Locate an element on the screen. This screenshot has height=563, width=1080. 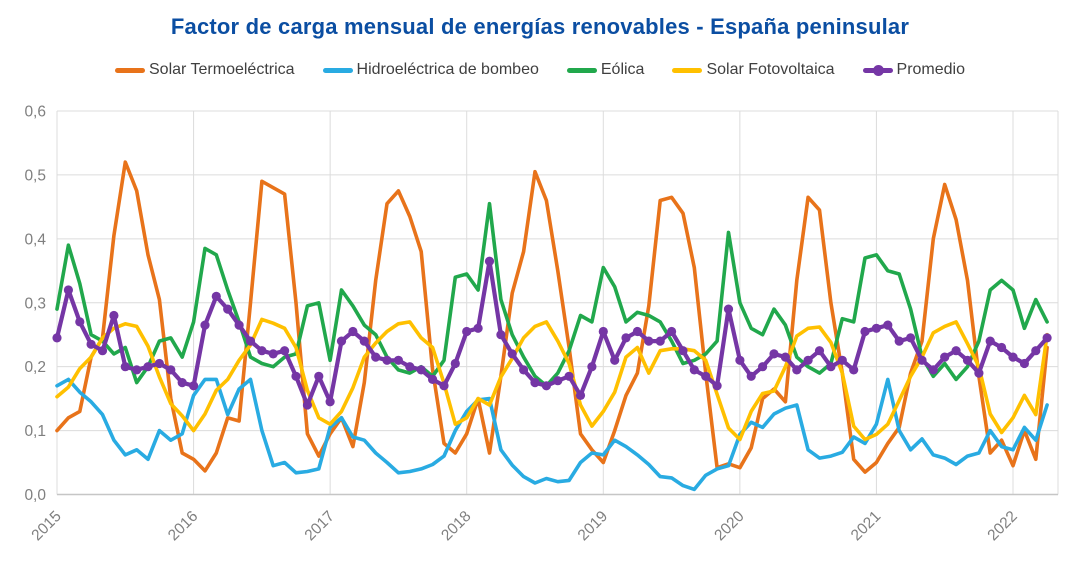
legend-item-label: Hidroeléctrica de bombeo is located at coordinates (447, 69).